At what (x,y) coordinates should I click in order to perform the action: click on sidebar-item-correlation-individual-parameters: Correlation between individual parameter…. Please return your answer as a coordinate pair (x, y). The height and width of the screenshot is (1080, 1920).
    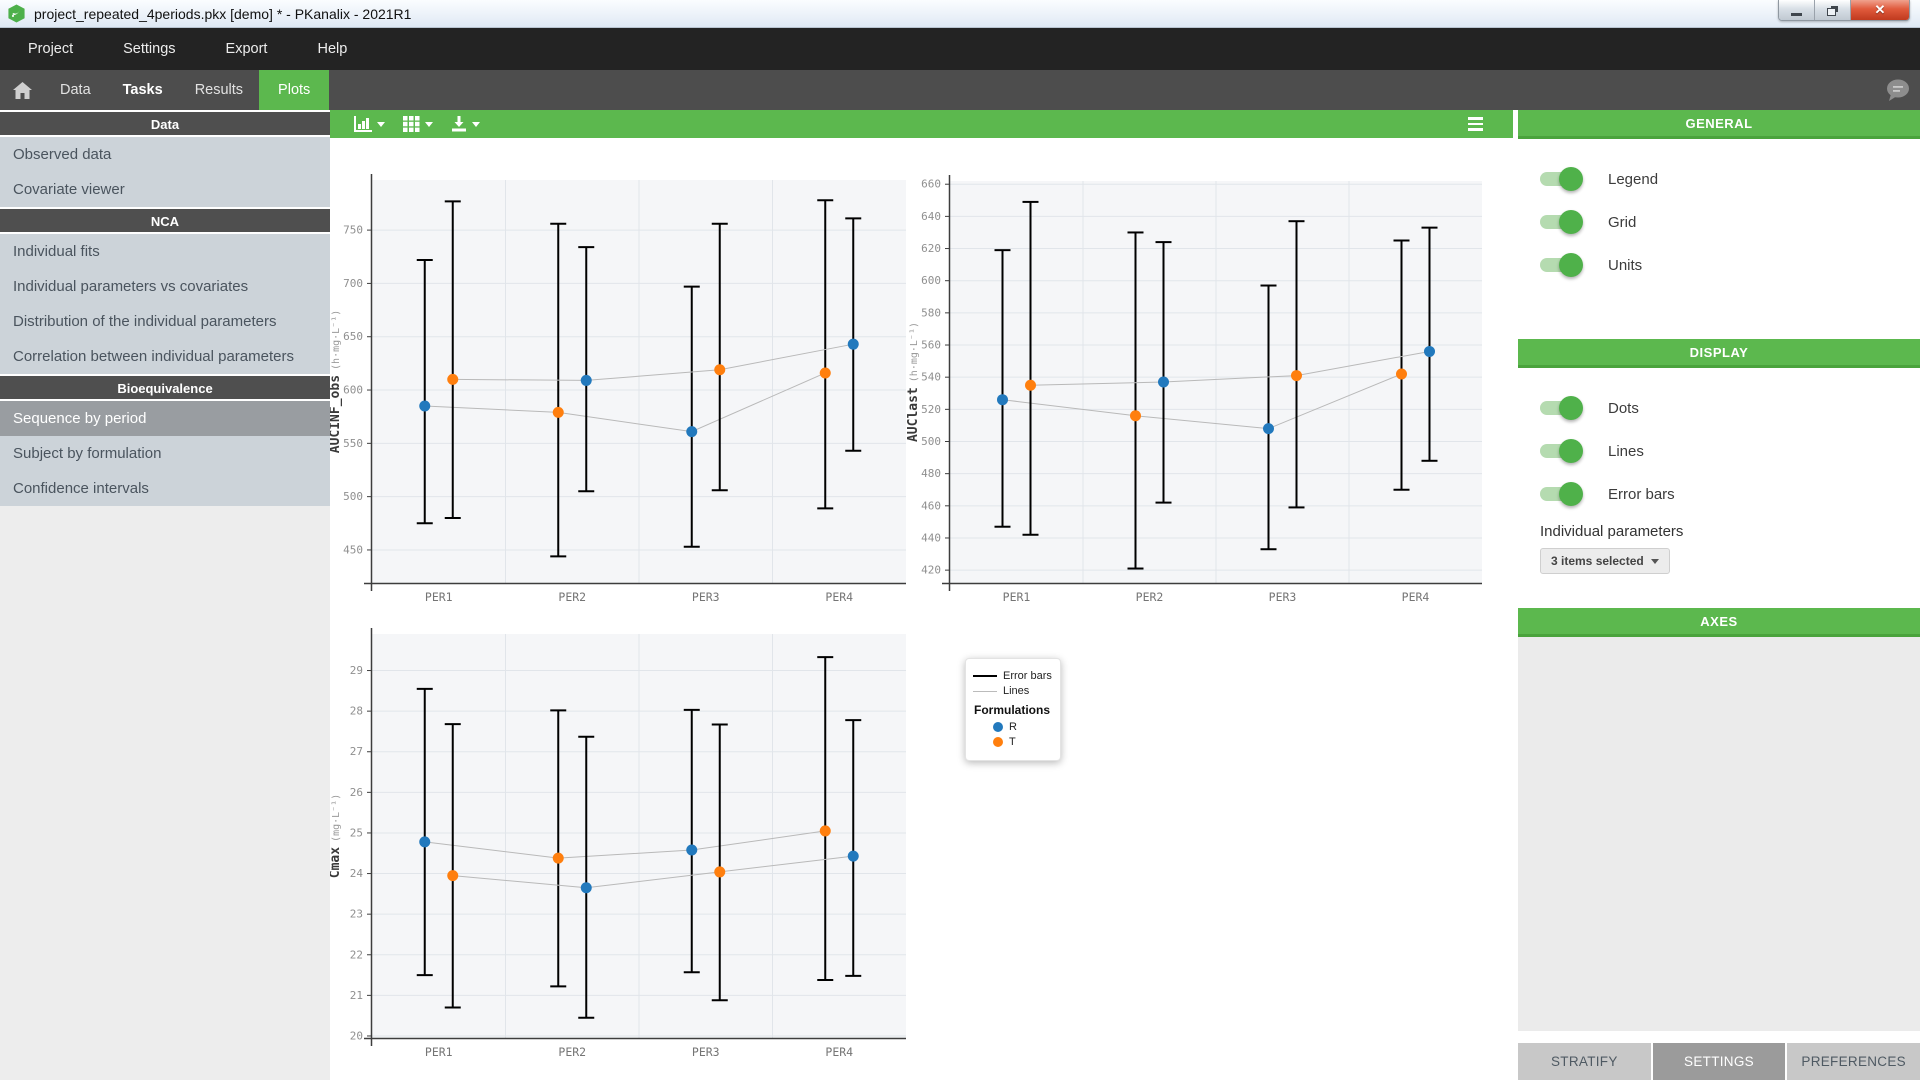
    Looking at the image, I should click on (153, 356).